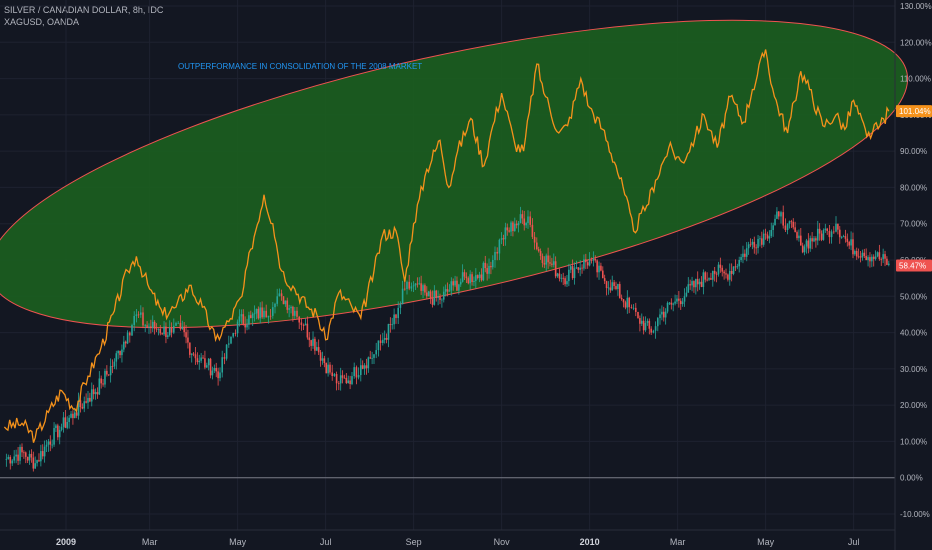 This screenshot has height=550, width=932. I want to click on x-tick-label: 2010, so click(590, 542).